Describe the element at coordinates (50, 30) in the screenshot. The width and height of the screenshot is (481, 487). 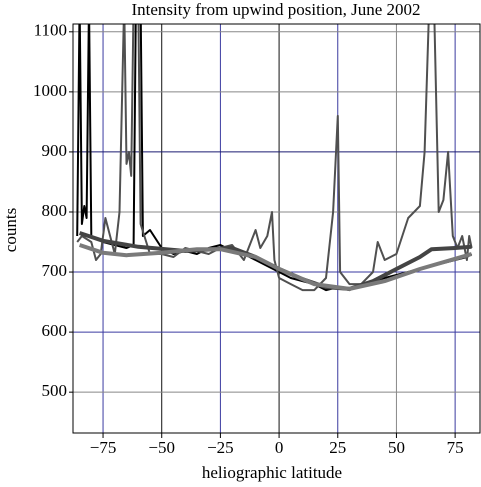
I see `y-tick-label: 1100` at that location.